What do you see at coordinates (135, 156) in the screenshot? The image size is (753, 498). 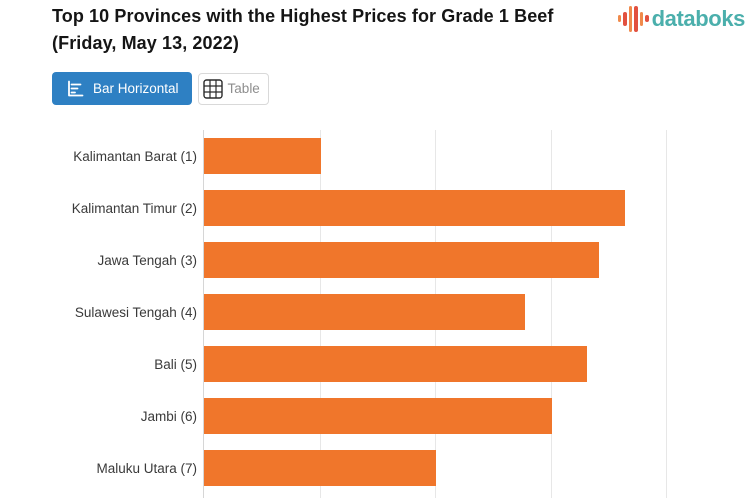 I see `category-label: Kalimantan Barat (1)` at bounding box center [135, 156].